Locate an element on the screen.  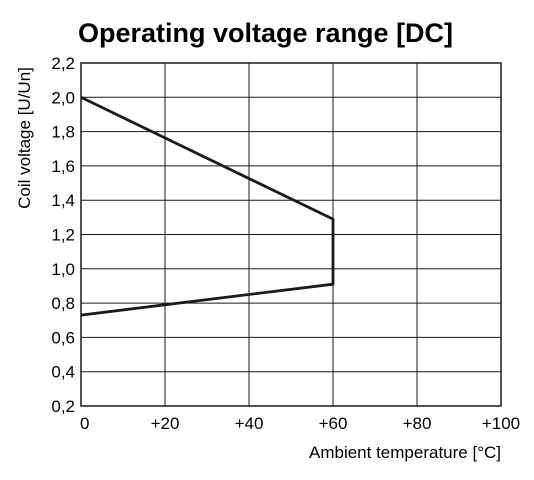
x-tick-label: +20 is located at coordinates (165, 423).